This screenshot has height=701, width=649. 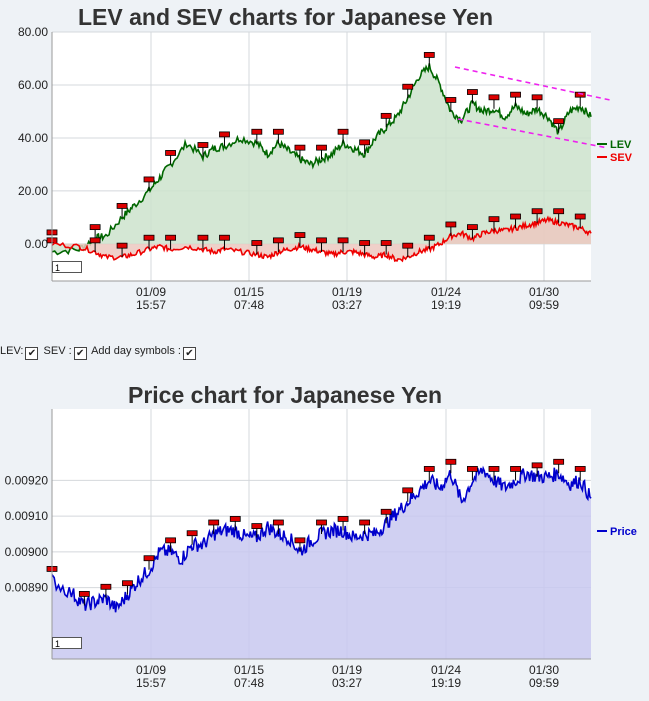 What do you see at coordinates (136, 351) in the screenshot?
I see `day-symbols-label: Add day symbols :` at bounding box center [136, 351].